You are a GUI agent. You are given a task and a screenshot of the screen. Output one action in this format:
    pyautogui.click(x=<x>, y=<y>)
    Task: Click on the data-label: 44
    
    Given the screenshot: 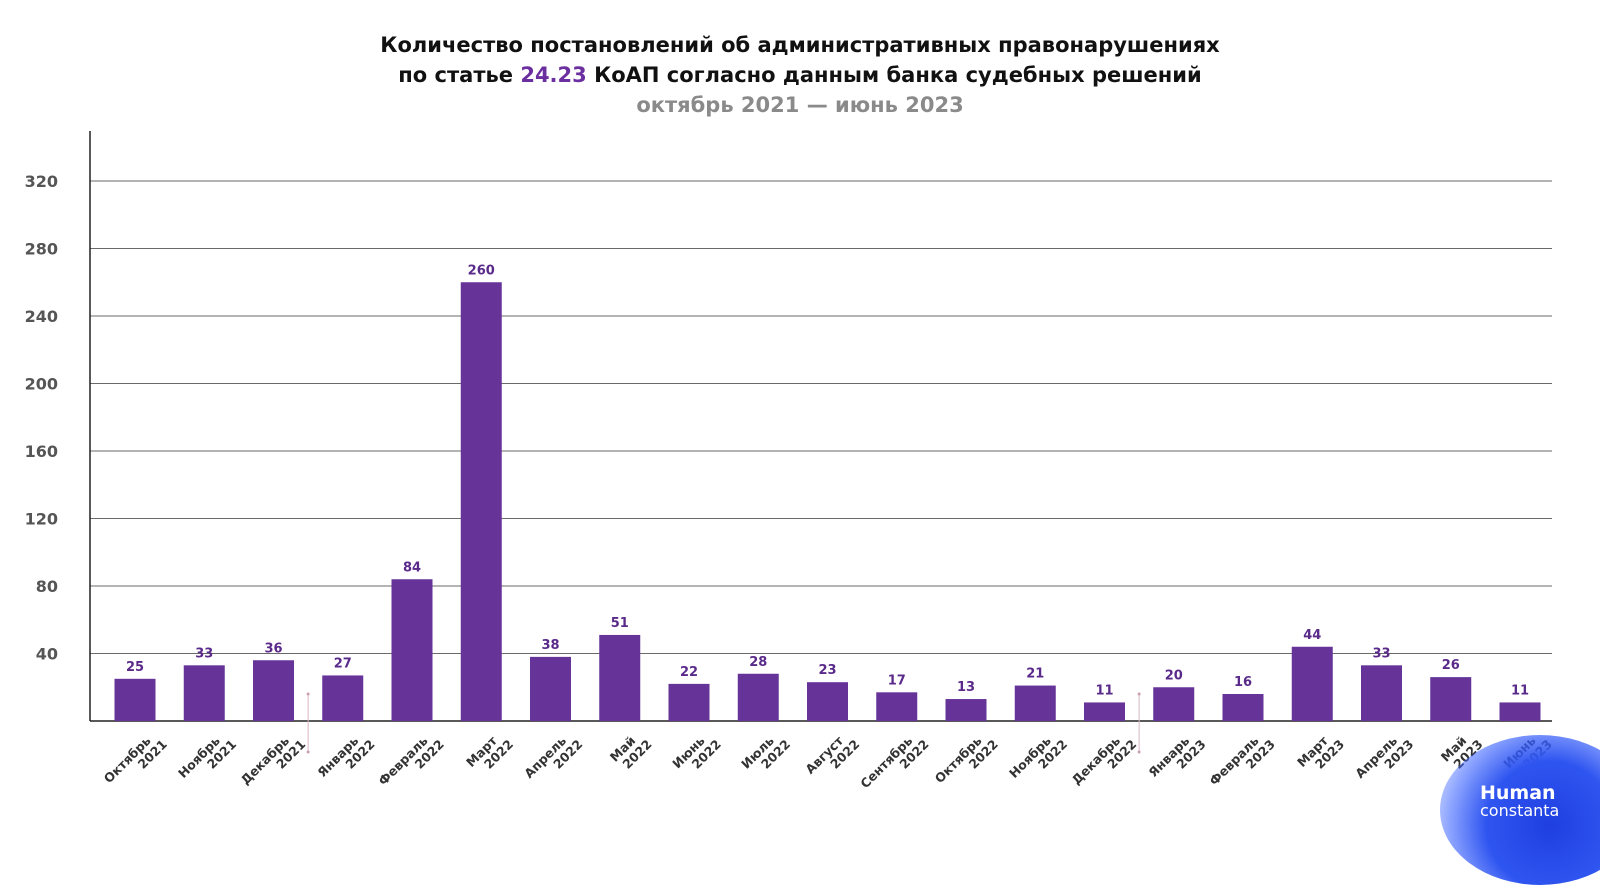 What is the action you would take?
    pyautogui.click(x=1312, y=635)
    